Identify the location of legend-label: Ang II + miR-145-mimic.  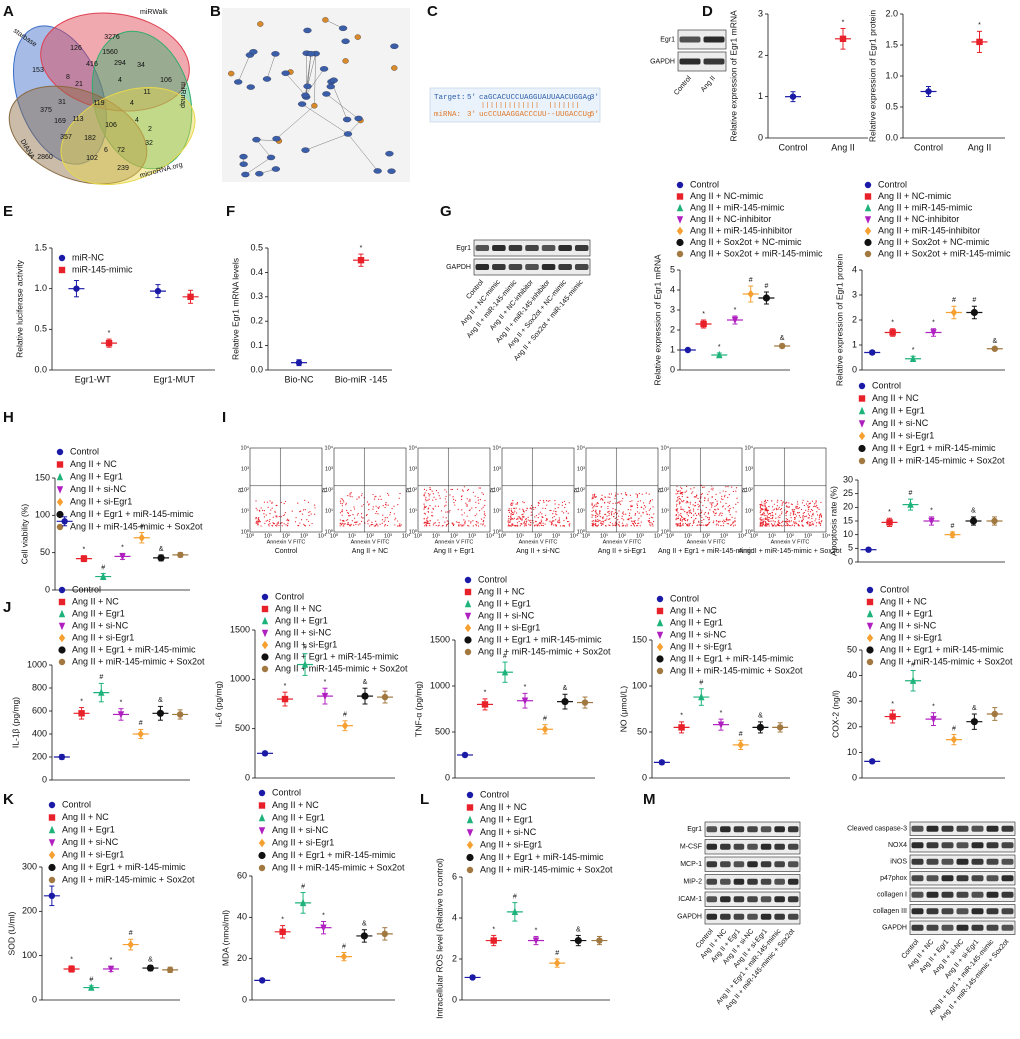
(737, 207).